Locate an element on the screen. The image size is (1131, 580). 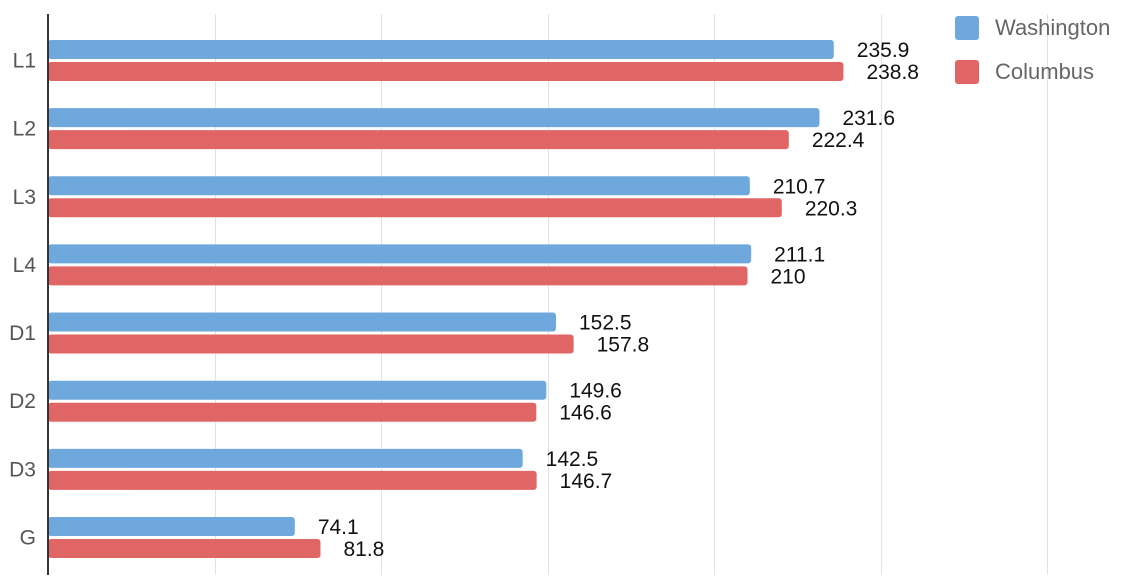
legend-label-columbus: Columbus is located at coordinates (1044, 71).